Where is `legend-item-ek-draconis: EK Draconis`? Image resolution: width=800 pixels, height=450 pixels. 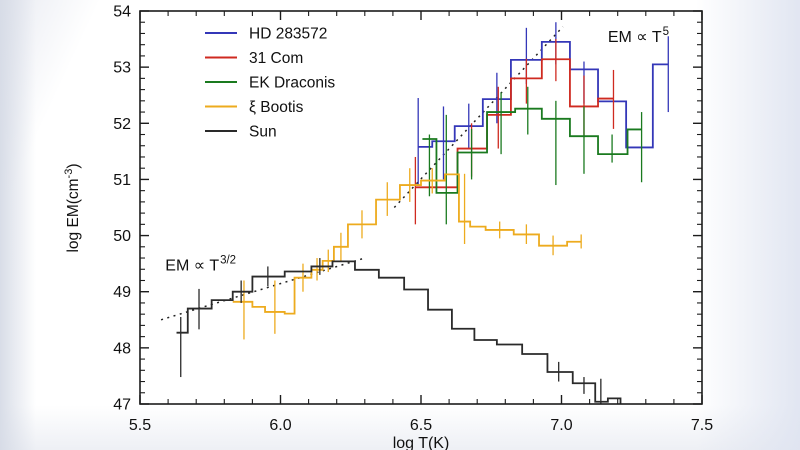
legend-item-ek-draconis: EK Draconis is located at coordinates (270, 83).